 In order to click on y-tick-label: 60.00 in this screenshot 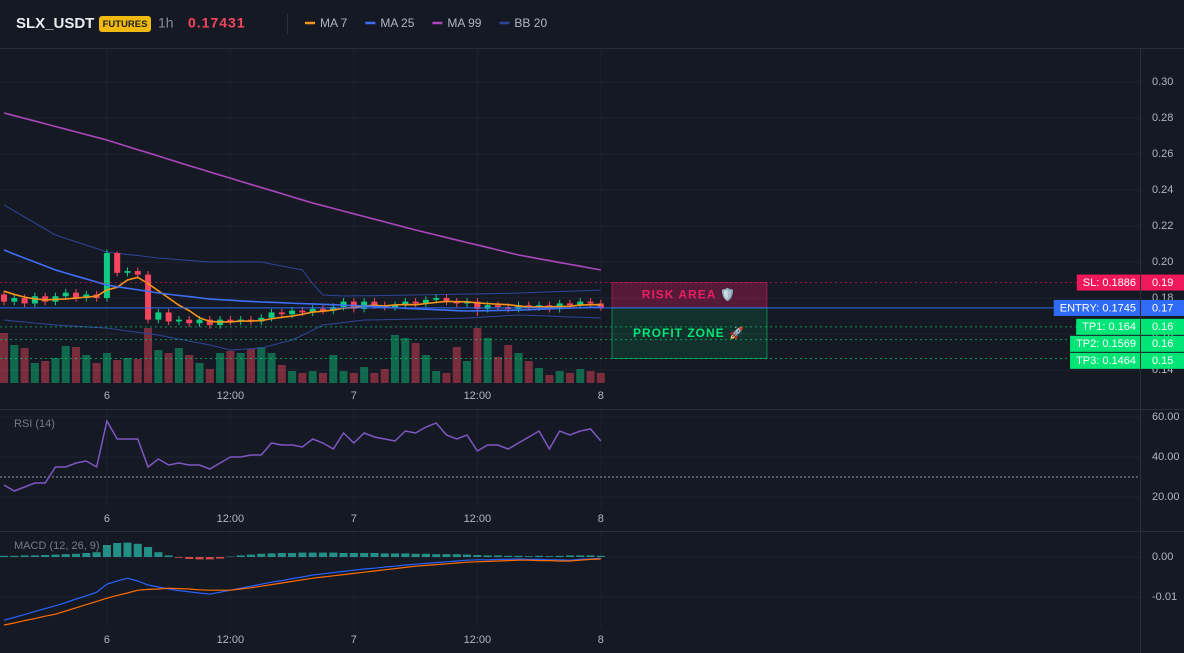, I will do `click(1166, 417)`.